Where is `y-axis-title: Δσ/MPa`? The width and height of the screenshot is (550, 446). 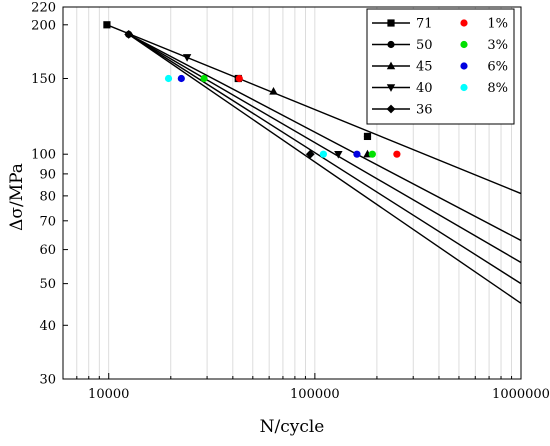
y-axis-title: Δσ/MPa is located at coordinates (17, 197).